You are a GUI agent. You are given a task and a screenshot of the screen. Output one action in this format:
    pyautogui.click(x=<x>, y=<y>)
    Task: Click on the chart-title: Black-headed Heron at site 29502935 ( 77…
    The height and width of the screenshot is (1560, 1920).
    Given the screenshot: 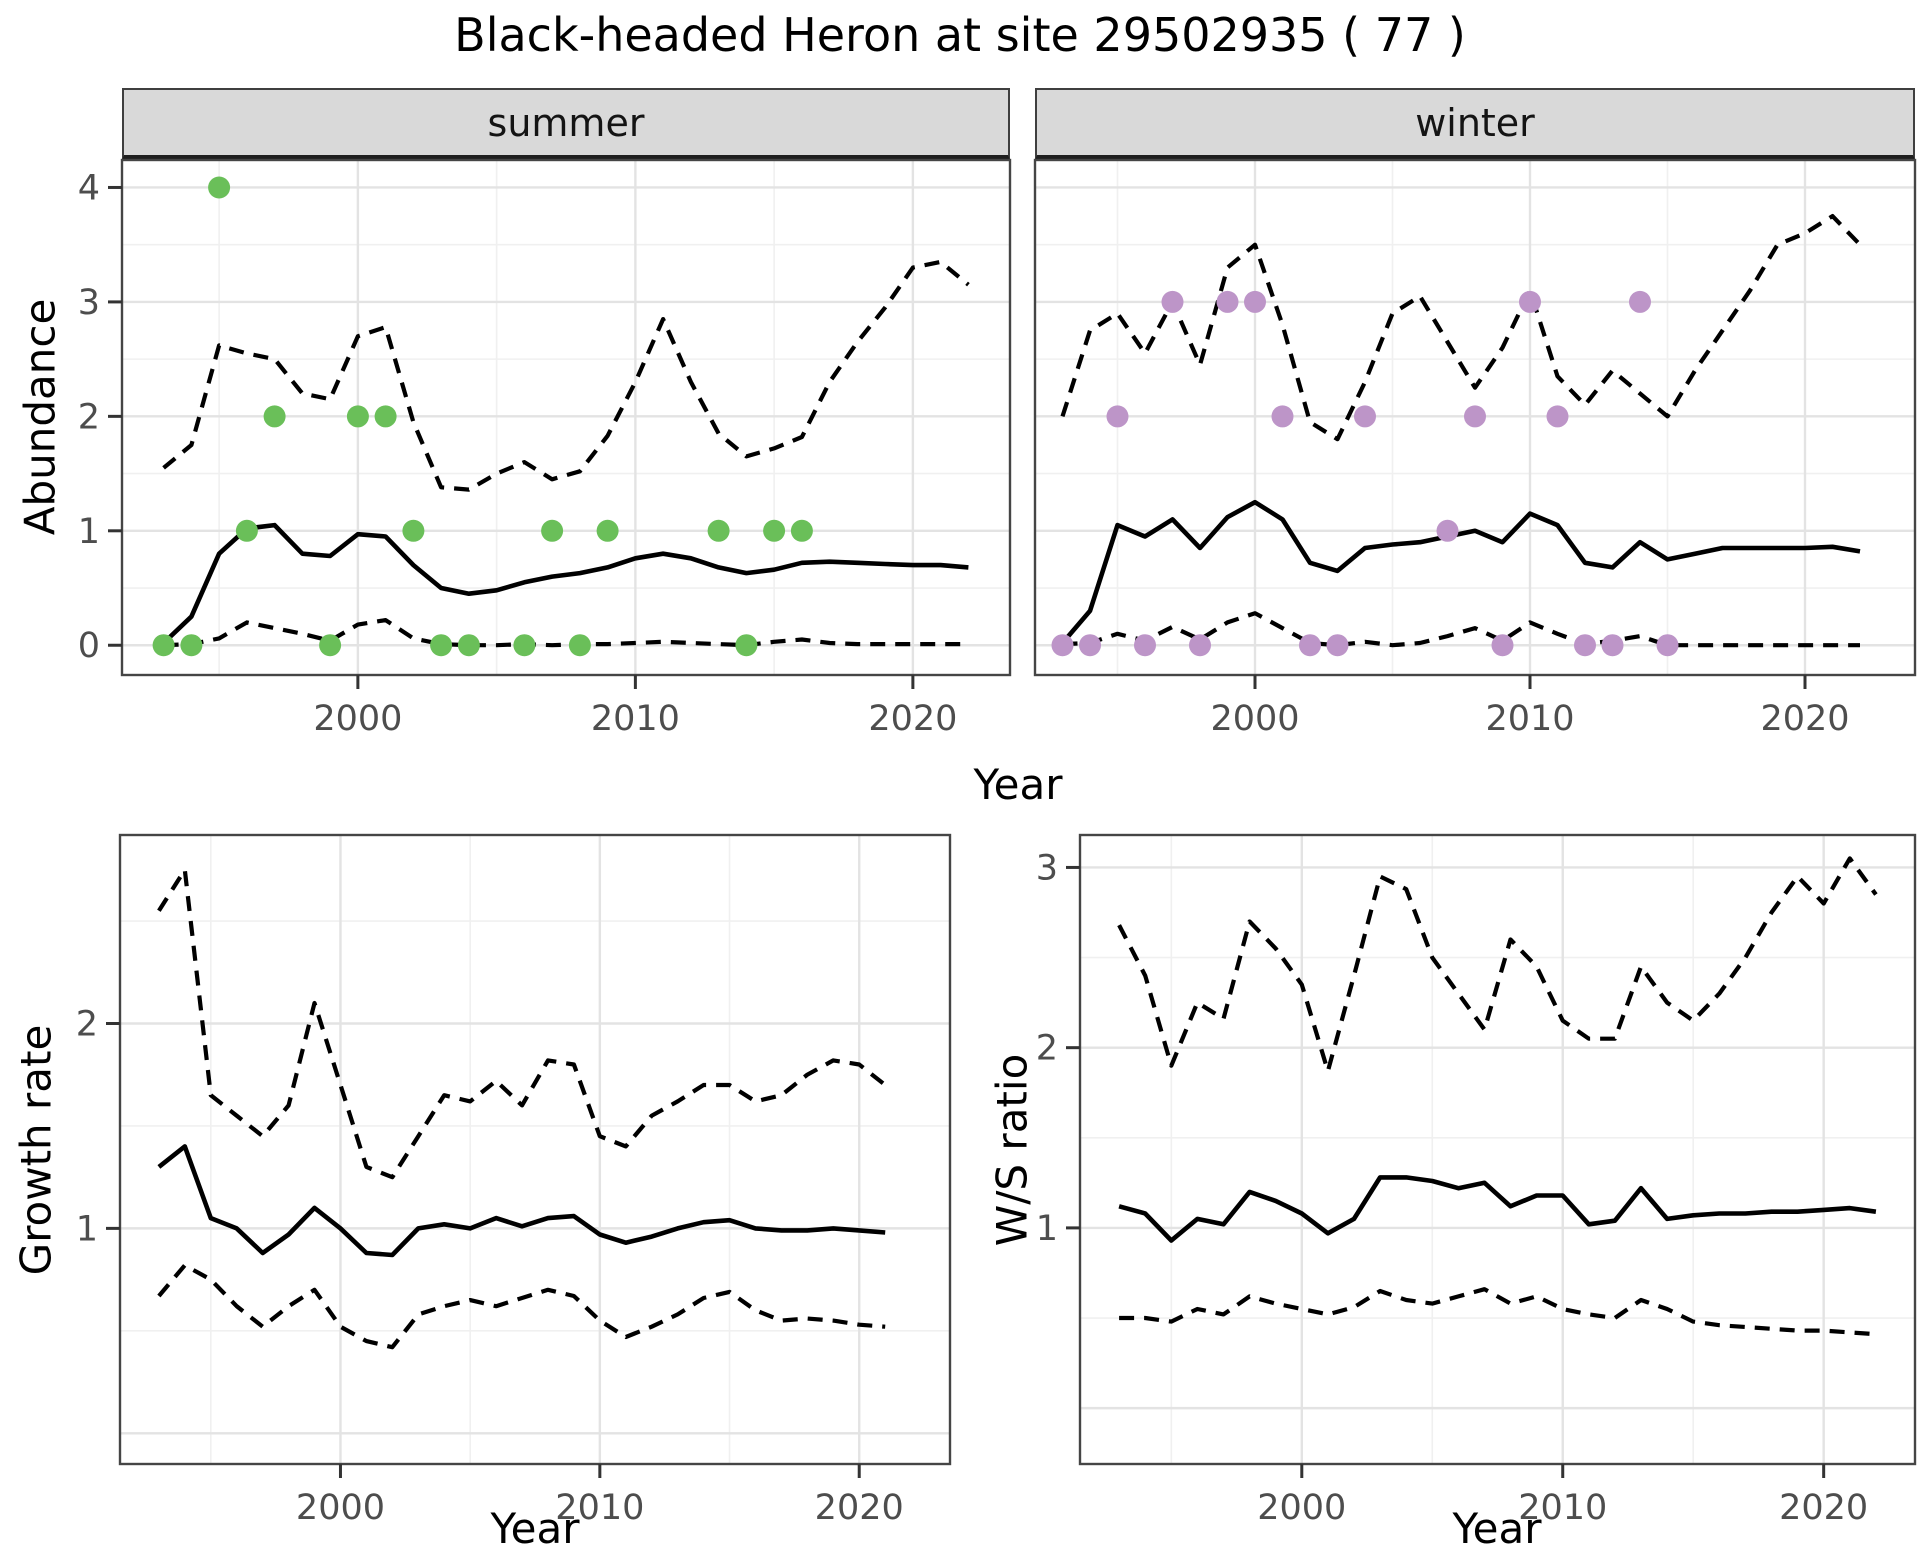 What is the action you would take?
    pyautogui.click(x=960, y=35)
    